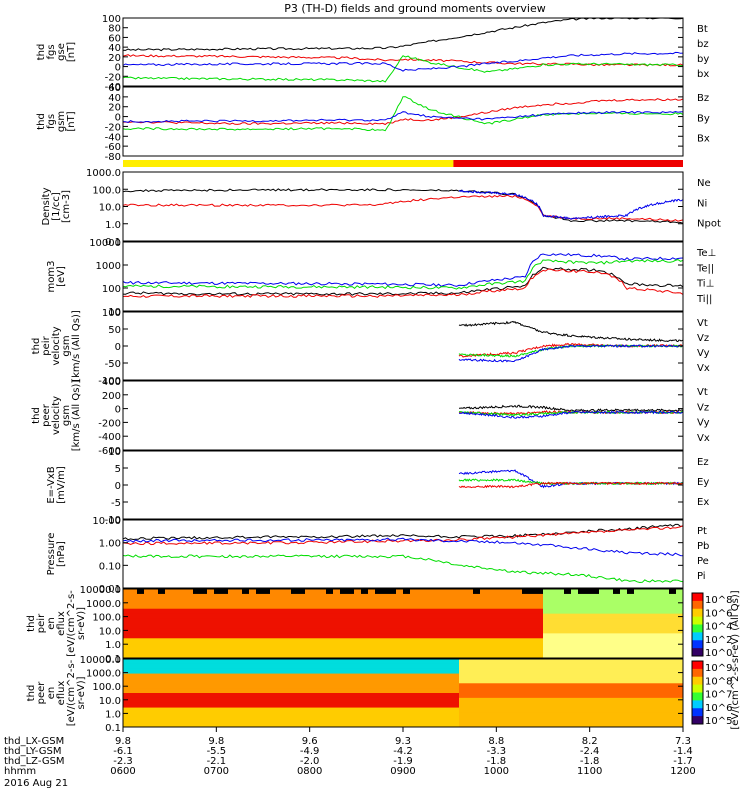 The image size is (750, 800). I want to click on colorbar-tick-label: 10^6, so click(718, 613).